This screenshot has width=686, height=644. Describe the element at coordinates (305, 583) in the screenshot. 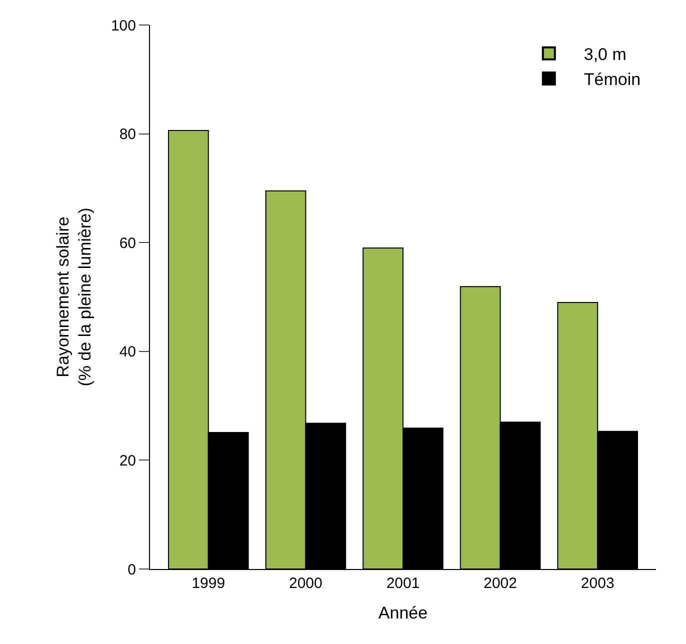

I see `x-tick-label: 2000` at that location.